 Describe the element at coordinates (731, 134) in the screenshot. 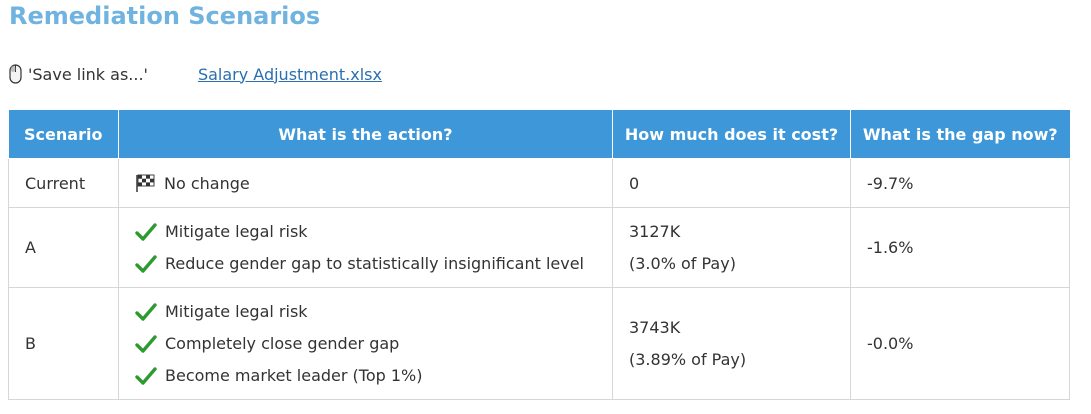

I see `header-cost: How much does it cost?` at that location.